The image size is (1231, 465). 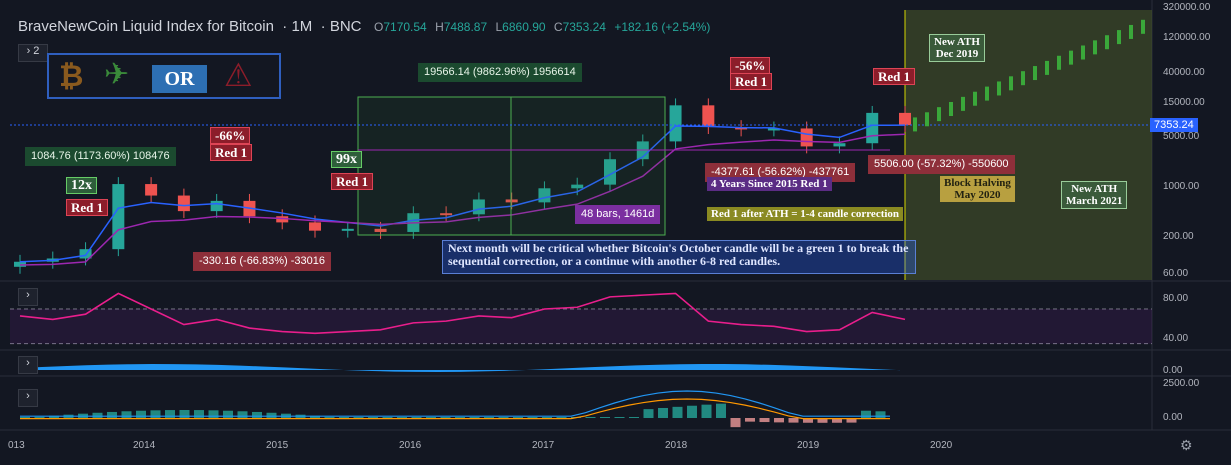 What do you see at coordinates (439, 27) in the screenshot?
I see `high-label: H` at bounding box center [439, 27].